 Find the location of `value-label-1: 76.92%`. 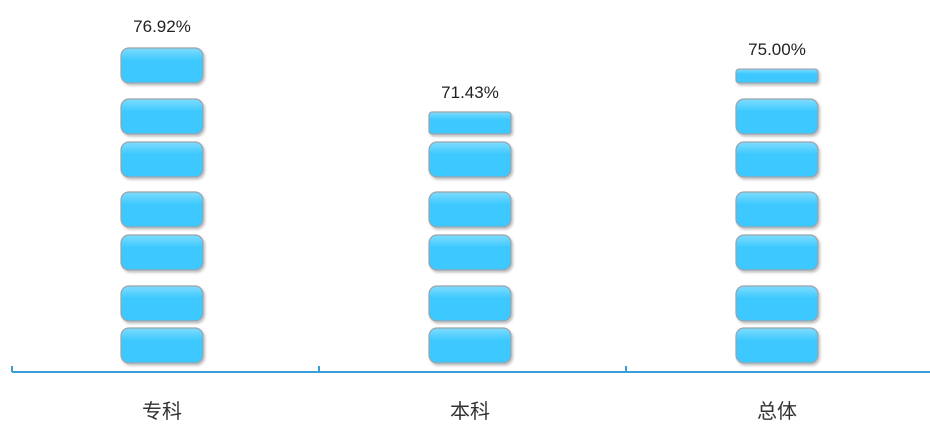

value-label-1: 76.92% is located at coordinates (162, 26).